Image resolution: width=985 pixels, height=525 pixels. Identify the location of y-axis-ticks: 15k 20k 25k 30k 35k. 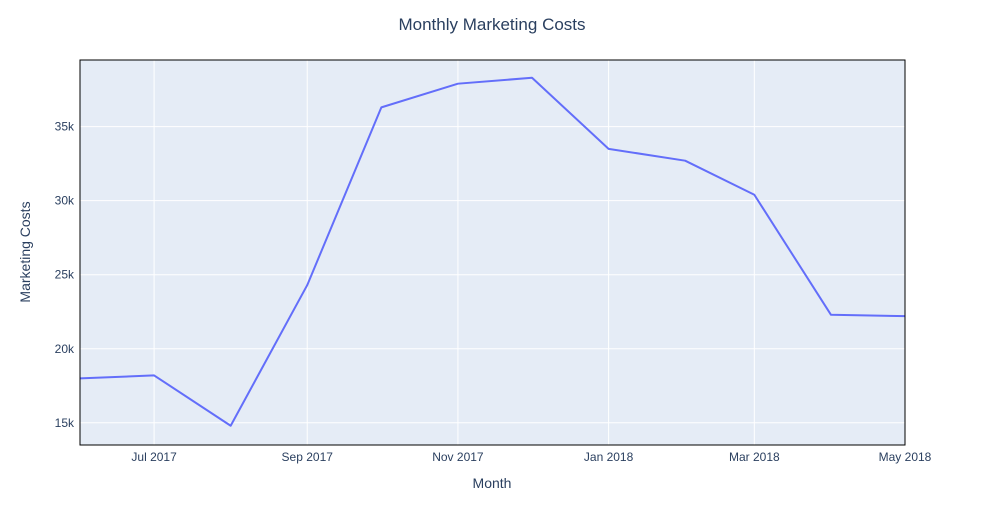
(65, 275).